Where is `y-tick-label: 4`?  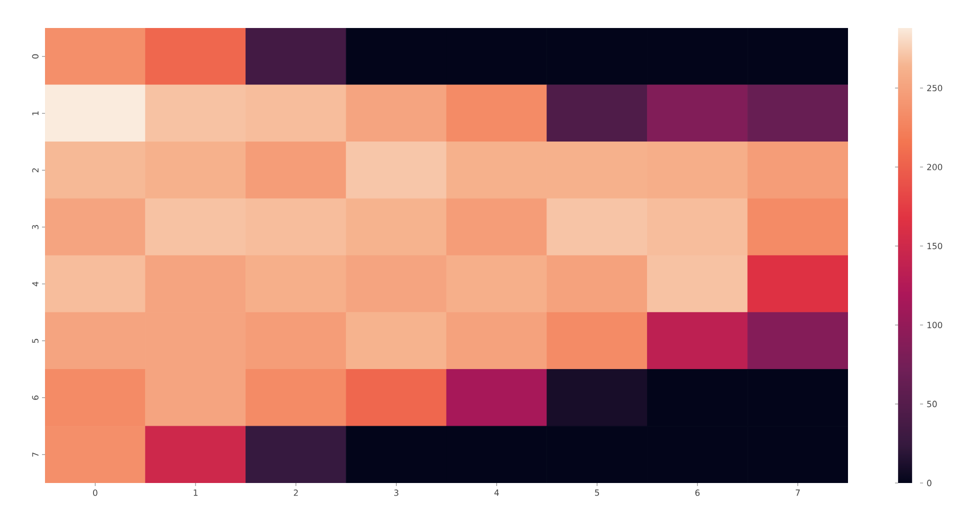
y-tick-label: 4 is located at coordinates (35, 284).